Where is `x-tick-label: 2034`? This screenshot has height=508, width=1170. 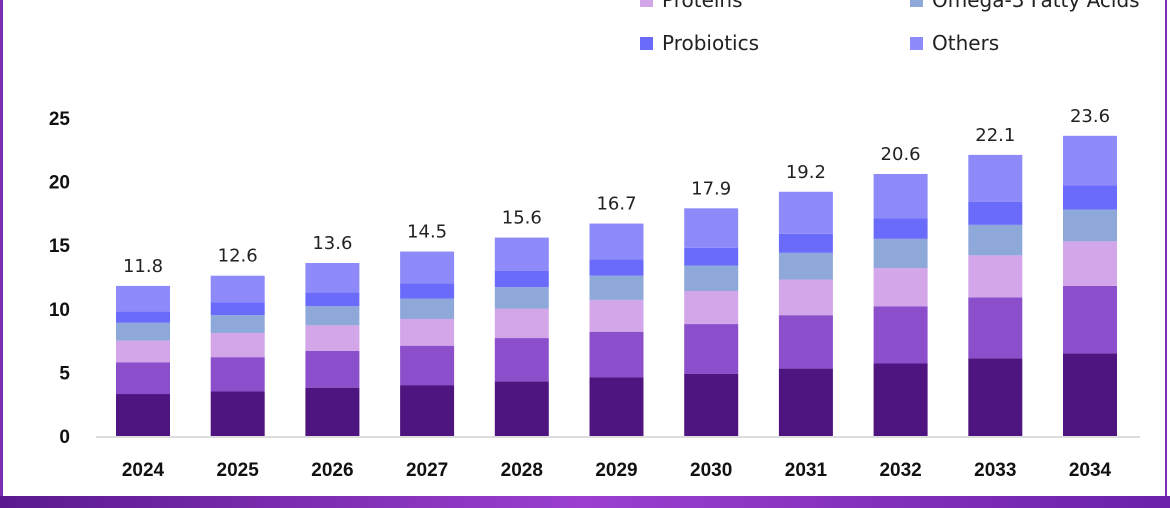 x-tick-label: 2034 is located at coordinates (1090, 470).